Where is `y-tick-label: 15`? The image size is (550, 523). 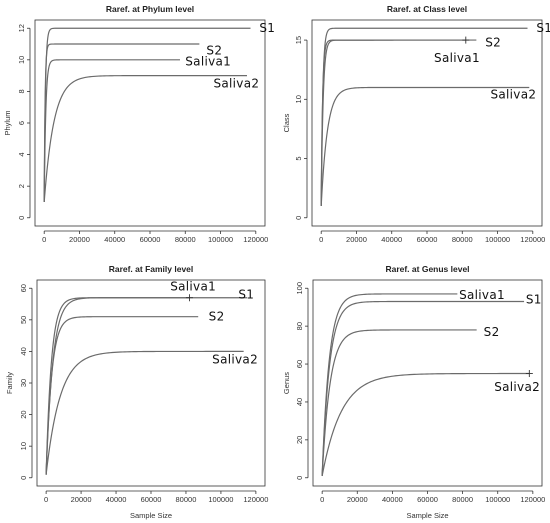 y-tick-label: 15 is located at coordinates (298, 40).